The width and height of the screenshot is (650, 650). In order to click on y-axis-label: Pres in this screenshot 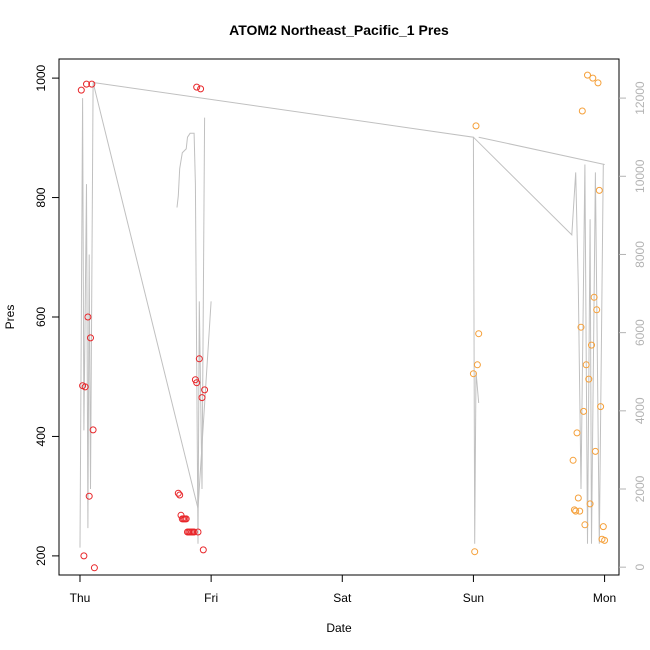, I will do `click(10, 317)`.